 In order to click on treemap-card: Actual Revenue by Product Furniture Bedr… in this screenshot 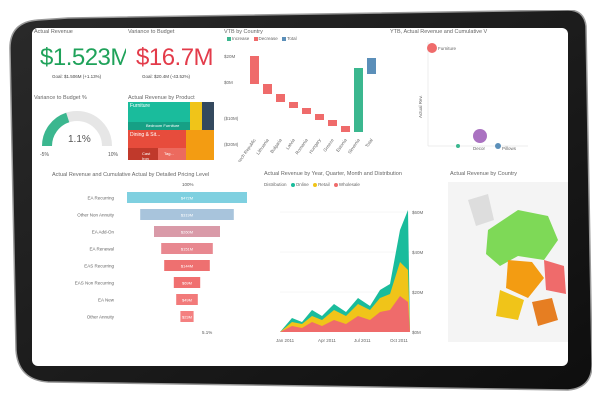, I will do `click(171, 128)`.